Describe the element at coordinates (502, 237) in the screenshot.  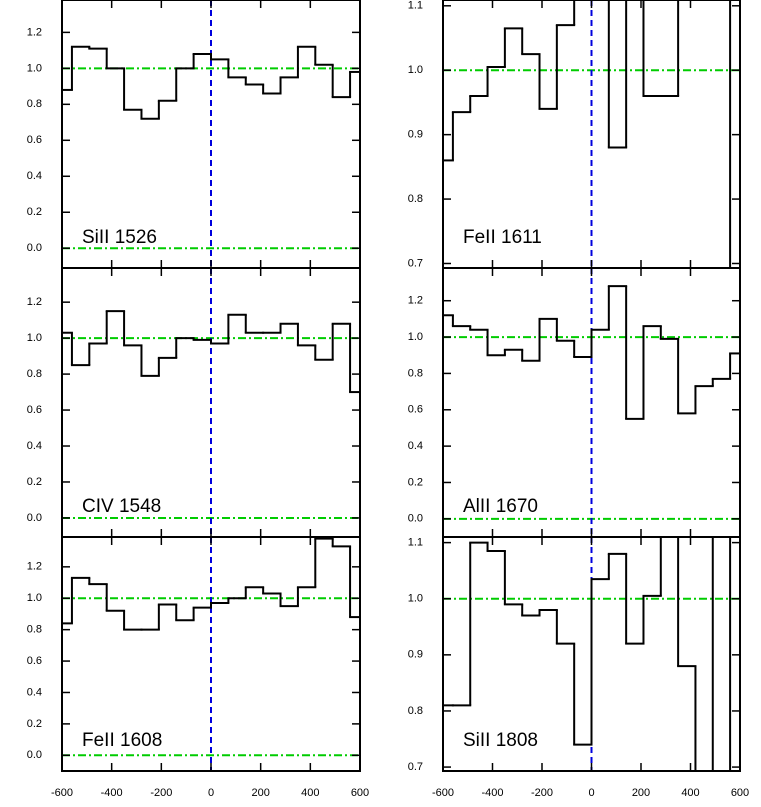
I see `ion-label: FeII 1611` at that location.